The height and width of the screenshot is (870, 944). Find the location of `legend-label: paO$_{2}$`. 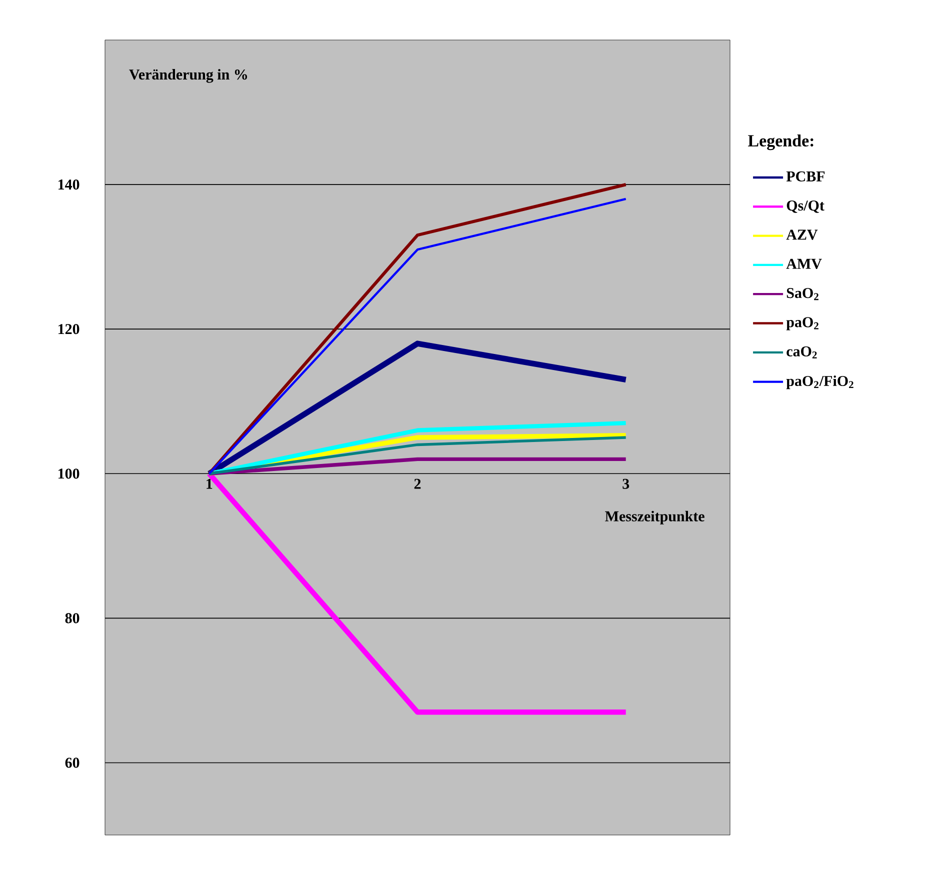

legend-label: paO$_{2}$ is located at coordinates (802, 323).